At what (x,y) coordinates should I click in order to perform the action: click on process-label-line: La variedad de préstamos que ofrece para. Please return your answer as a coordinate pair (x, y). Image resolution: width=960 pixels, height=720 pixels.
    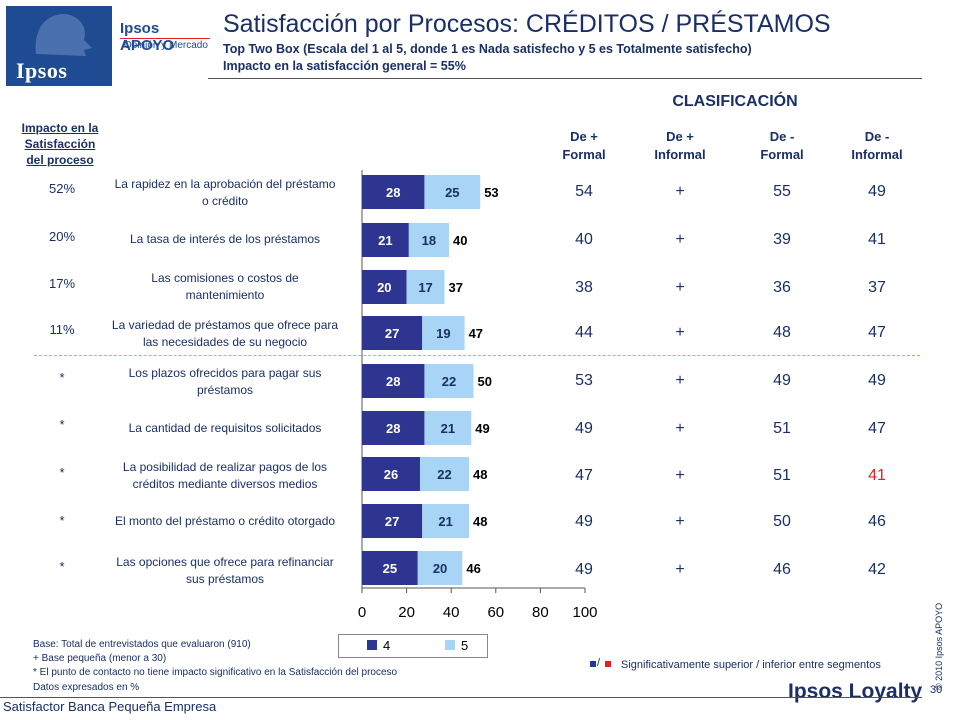
    Looking at the image, I should click on (225, 325).